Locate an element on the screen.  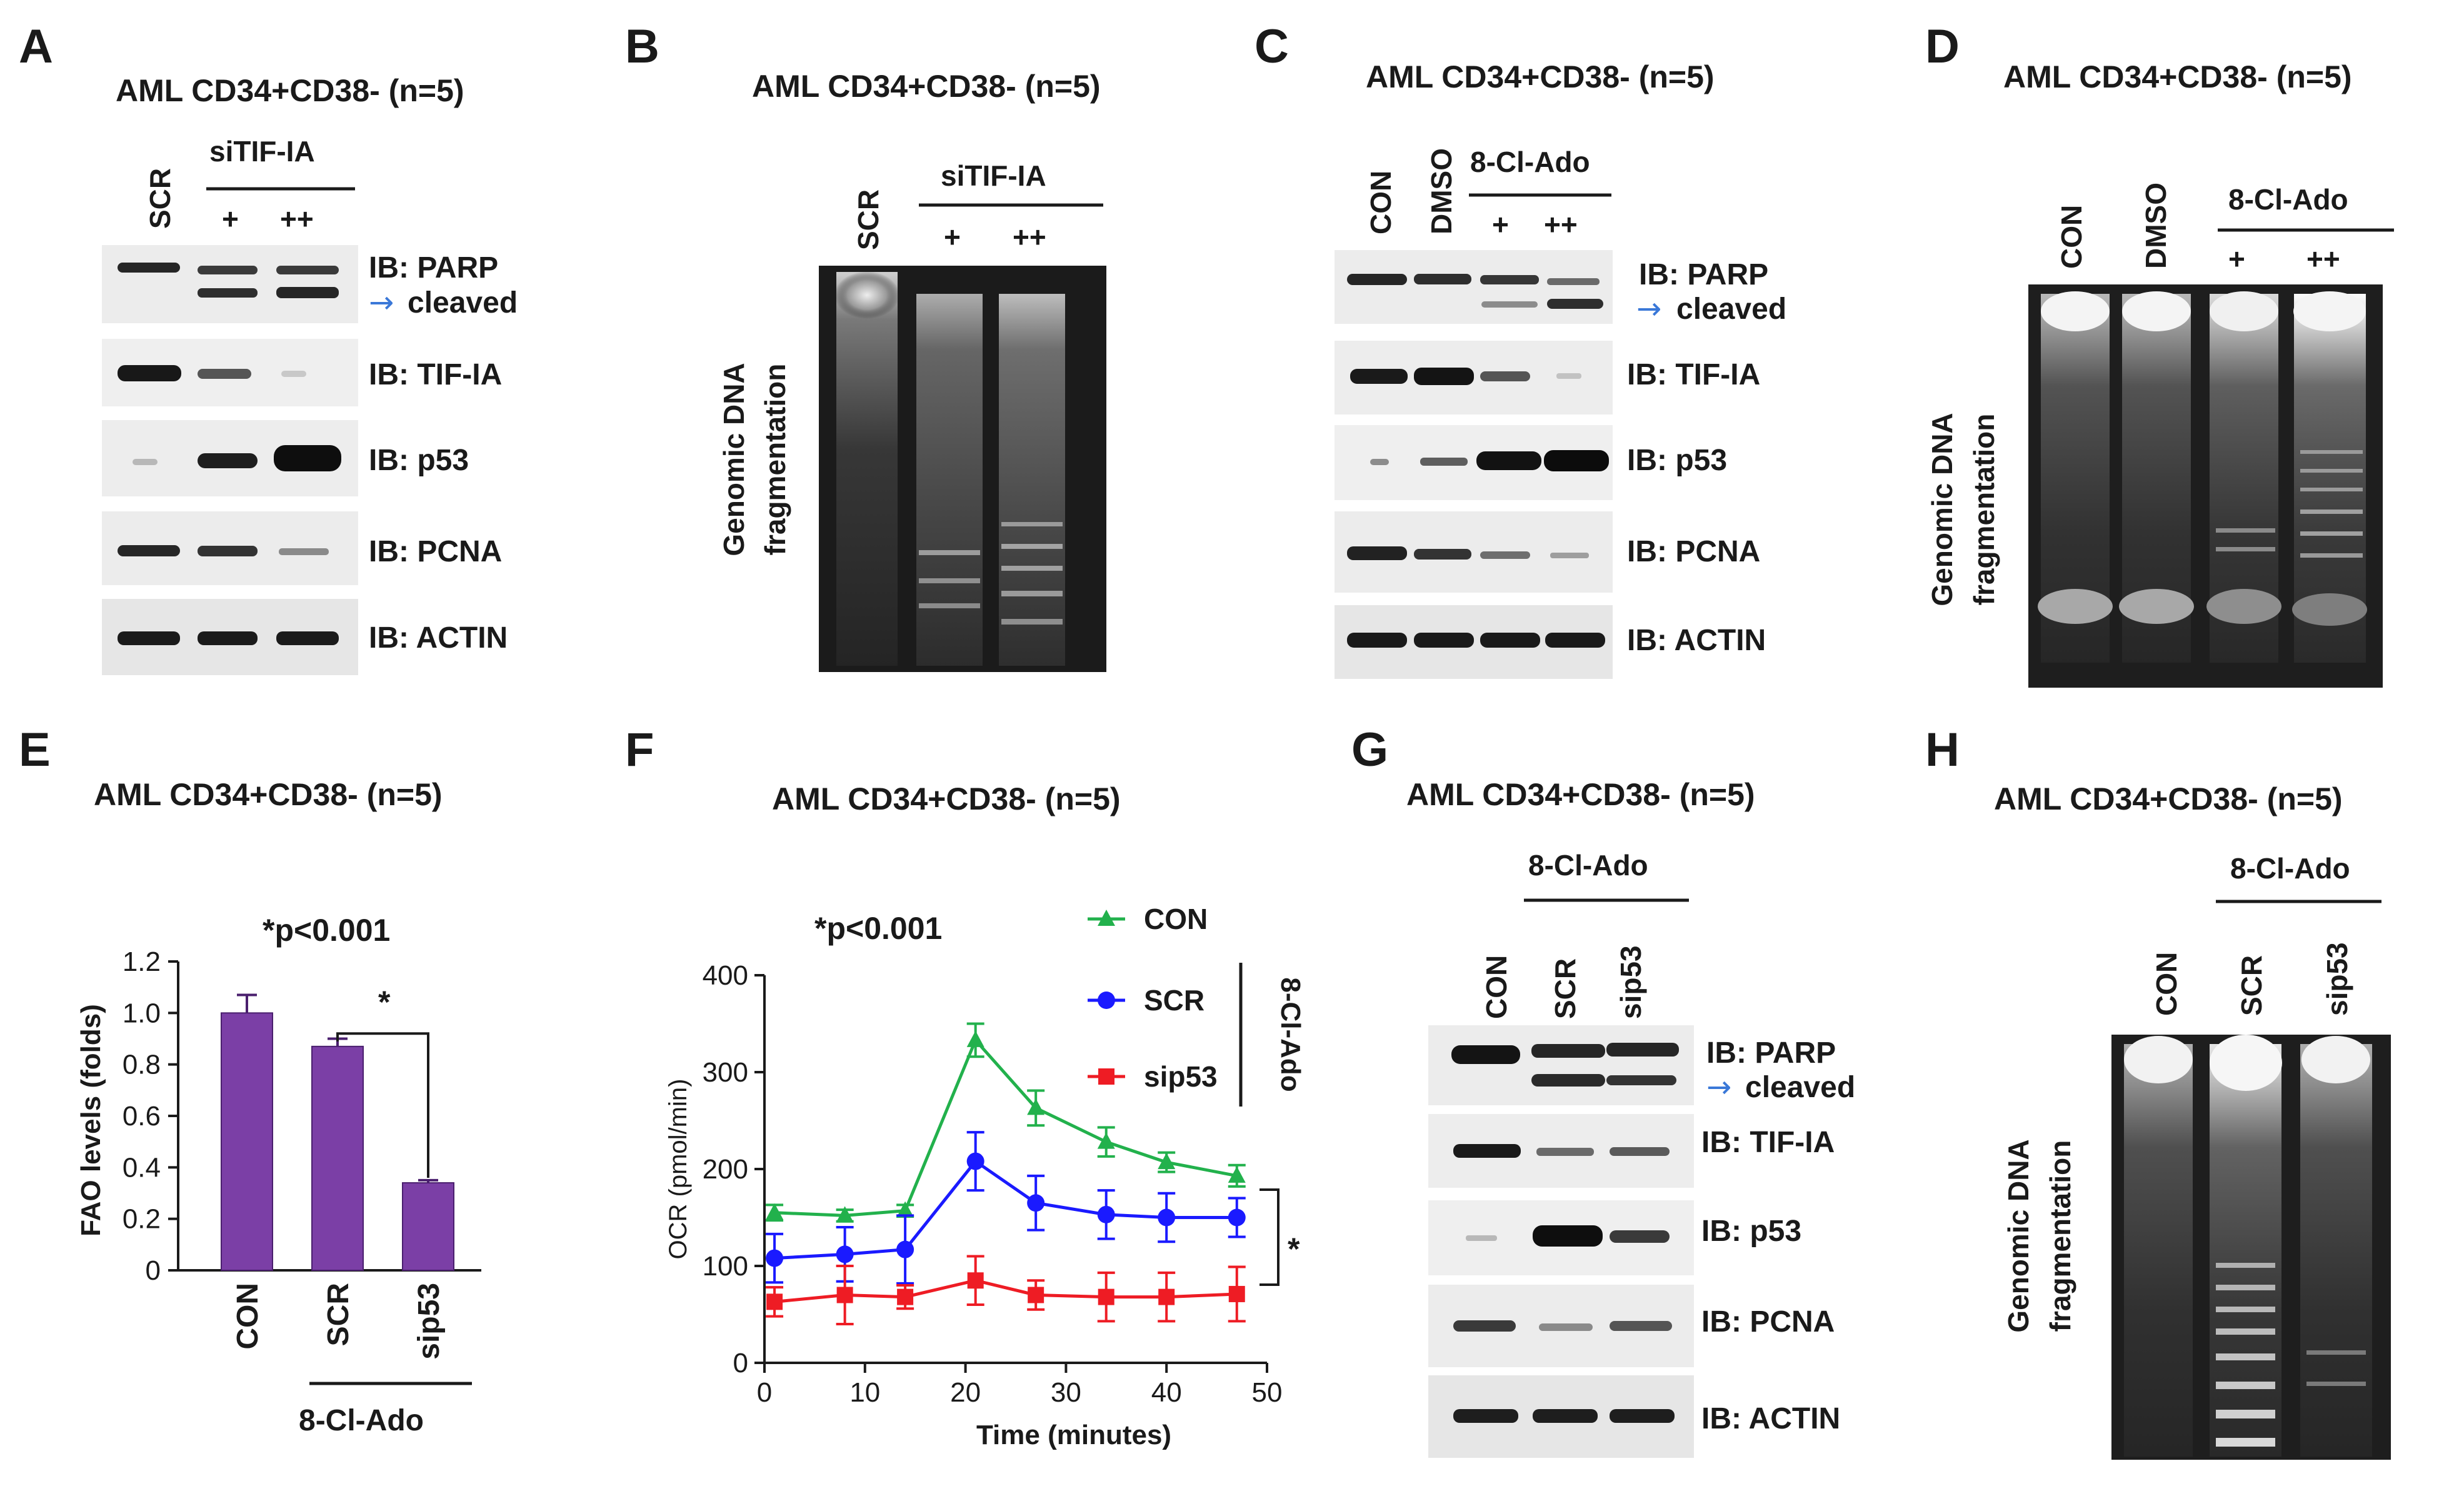
y-tick-label: 0.8 is located at coordinates (142, 1065).